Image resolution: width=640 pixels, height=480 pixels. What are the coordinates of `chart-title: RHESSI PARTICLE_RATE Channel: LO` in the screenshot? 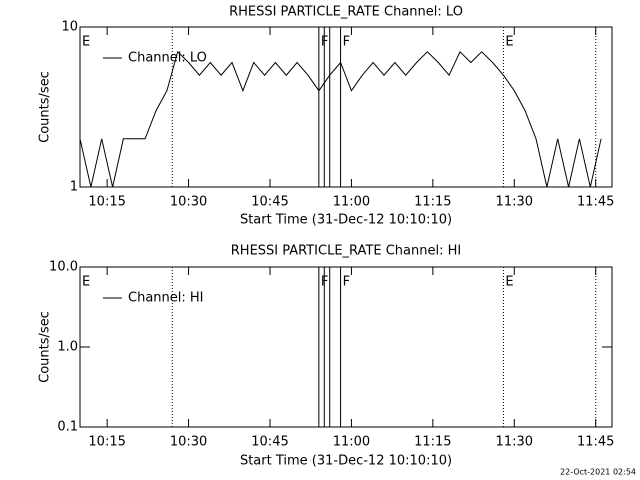 It's located at (346, 12).